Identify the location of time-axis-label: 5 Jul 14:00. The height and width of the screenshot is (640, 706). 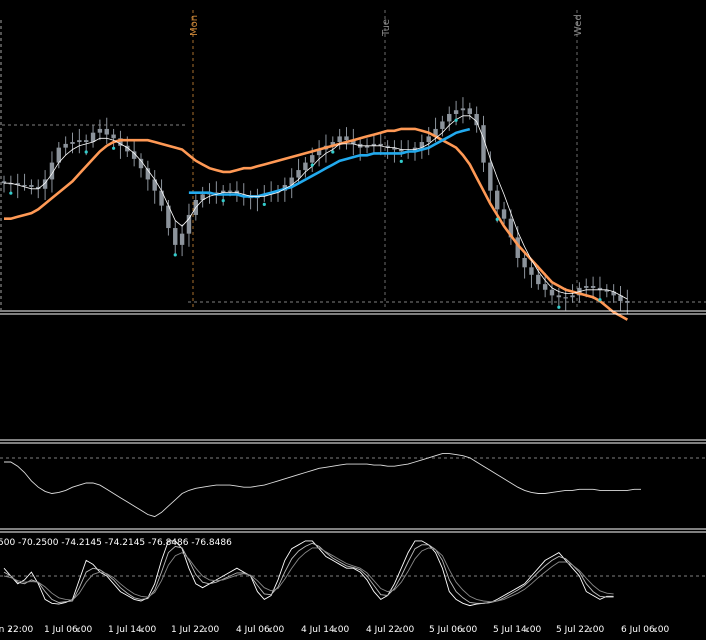
(517, 630).